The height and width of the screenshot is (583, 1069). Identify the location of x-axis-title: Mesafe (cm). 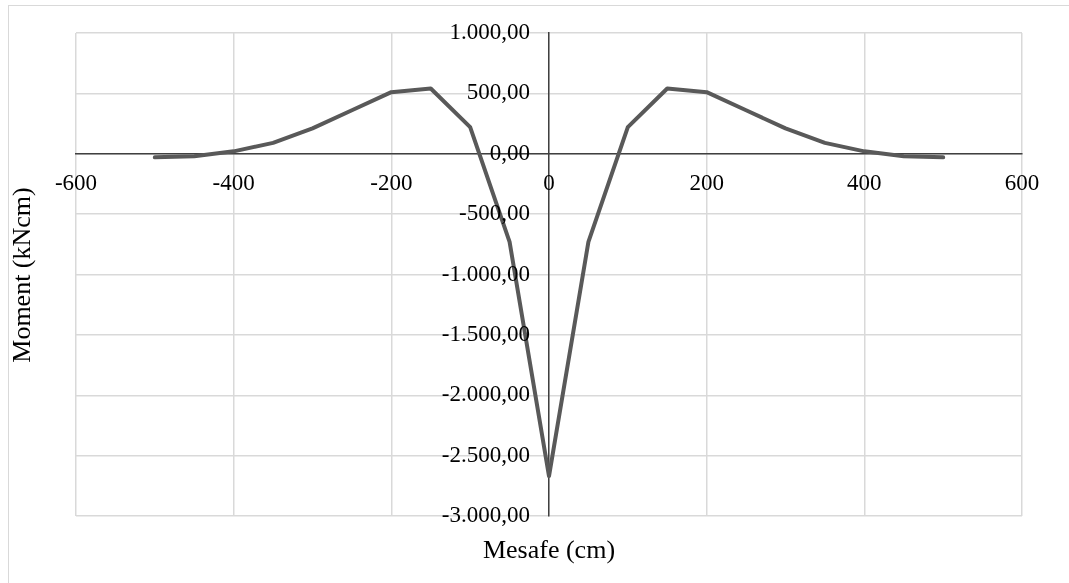
(549, 549).